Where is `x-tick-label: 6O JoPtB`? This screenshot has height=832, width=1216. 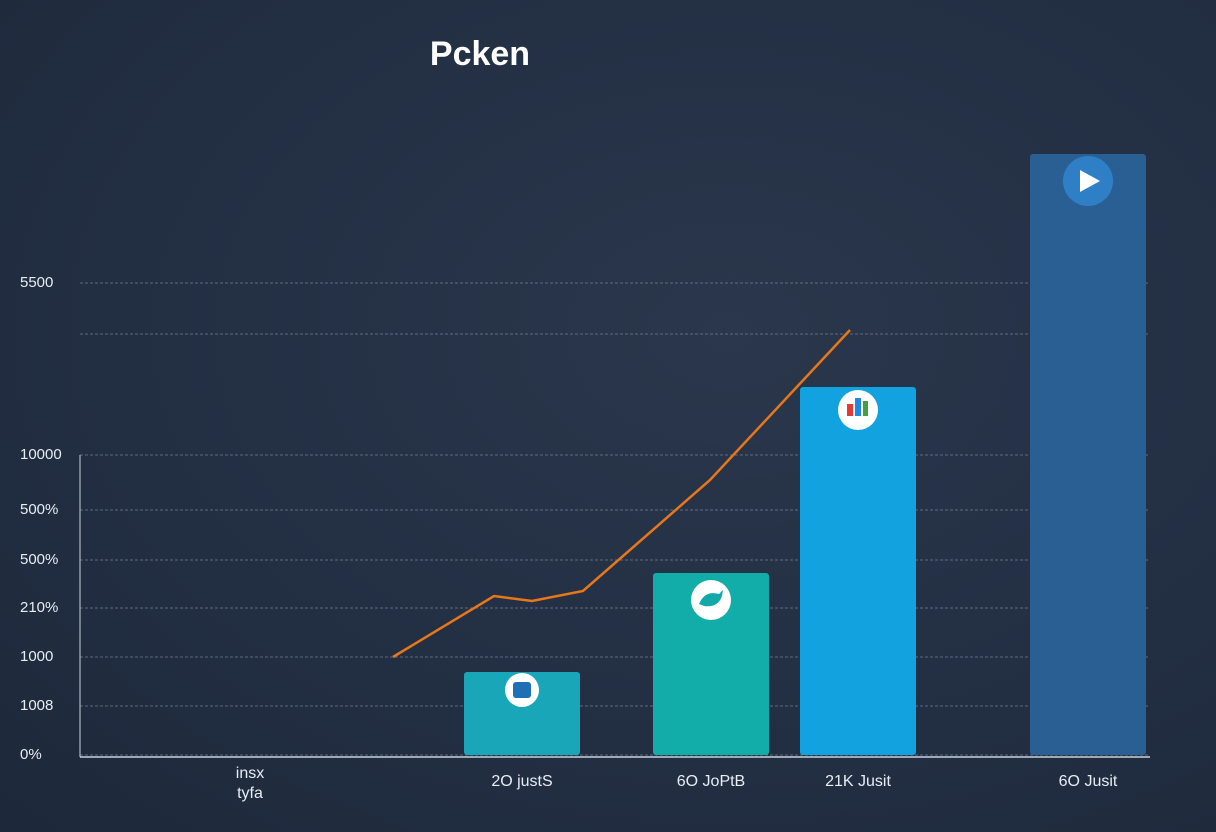 x-tick-label: 6O JoPtB is located at coordinates (711, 781).